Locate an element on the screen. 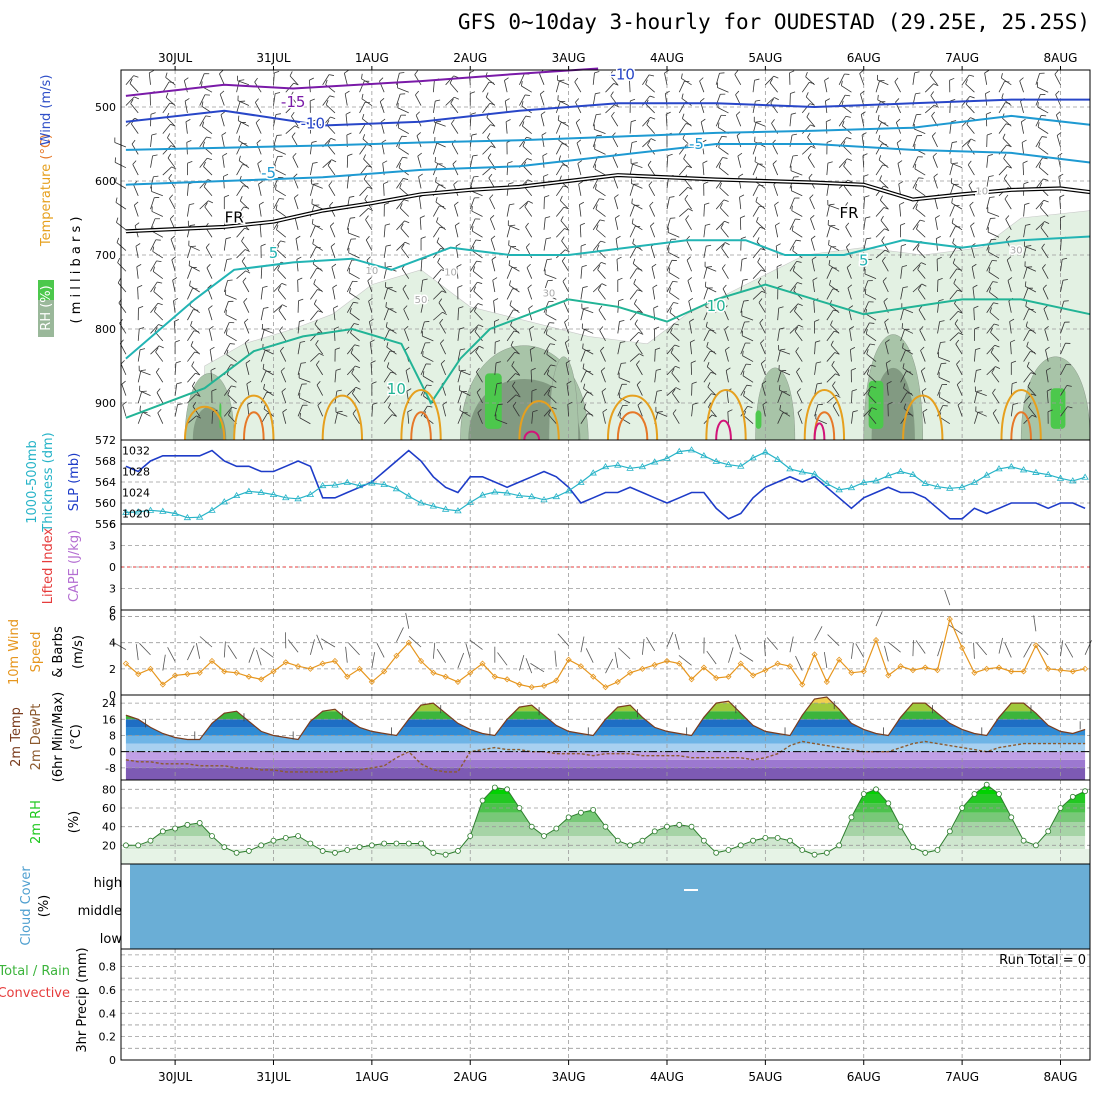 Image resolution: width=1100 pixels, height=1100 pixels. surface-wind-barb is located at coordinates (441, 655).